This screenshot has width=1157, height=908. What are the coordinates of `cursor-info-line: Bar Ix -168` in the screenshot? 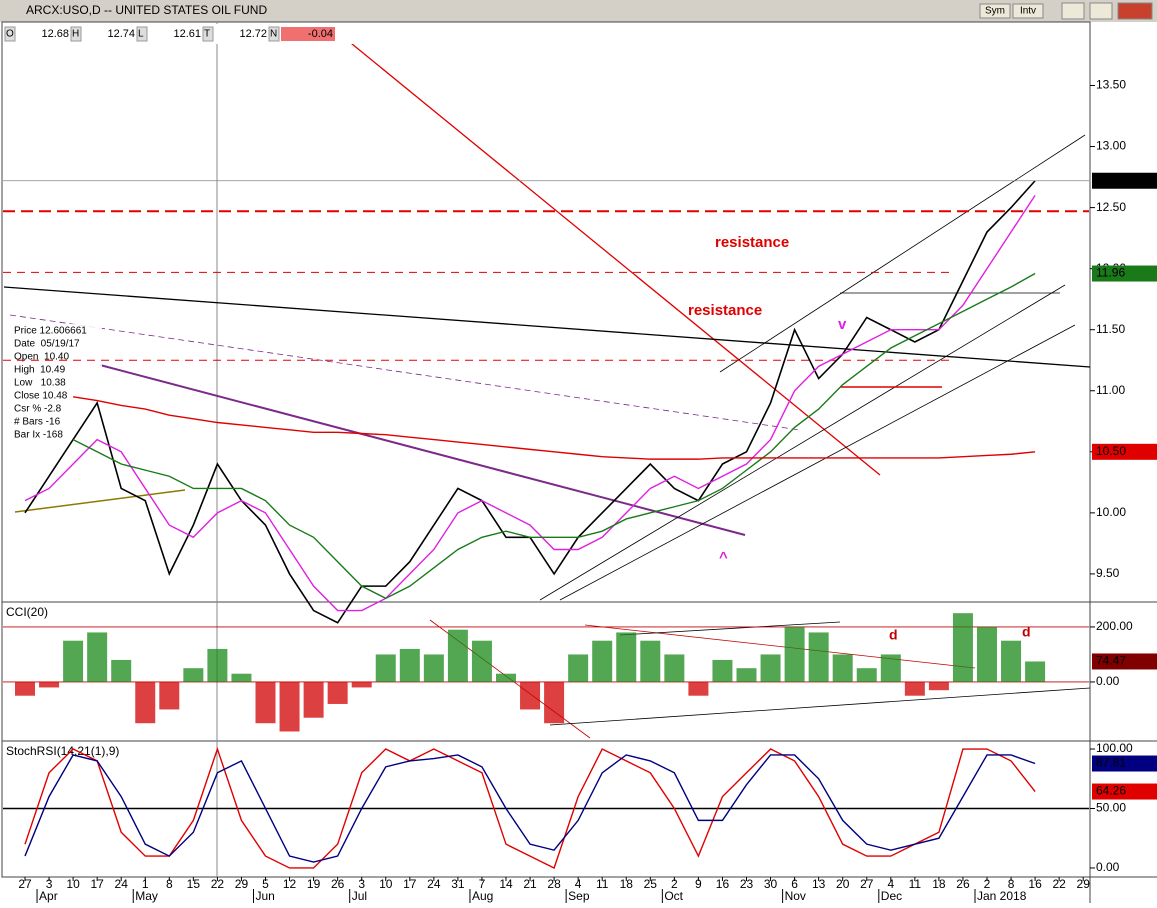 It's located at (38, 435).